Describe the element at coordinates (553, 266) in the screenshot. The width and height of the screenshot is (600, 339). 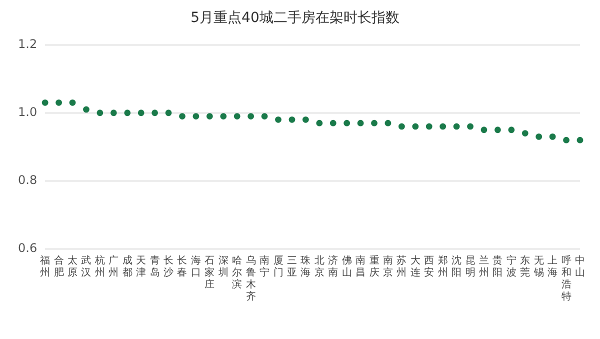
I see `x-tick-label: 上海` at that location.